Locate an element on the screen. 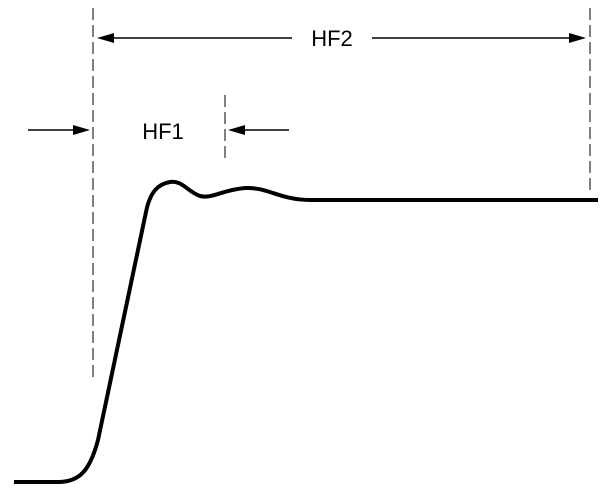 The image size is (600, 492). hf2-label: HF2 is located at coordinates (332, 38).